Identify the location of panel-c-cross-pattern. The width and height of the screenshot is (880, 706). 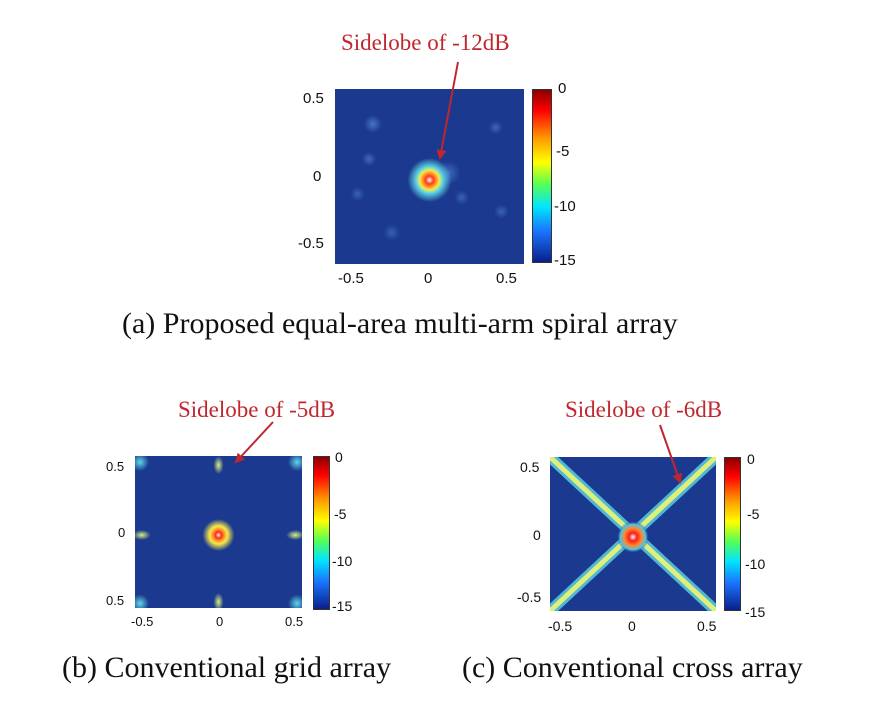
(633, 534).